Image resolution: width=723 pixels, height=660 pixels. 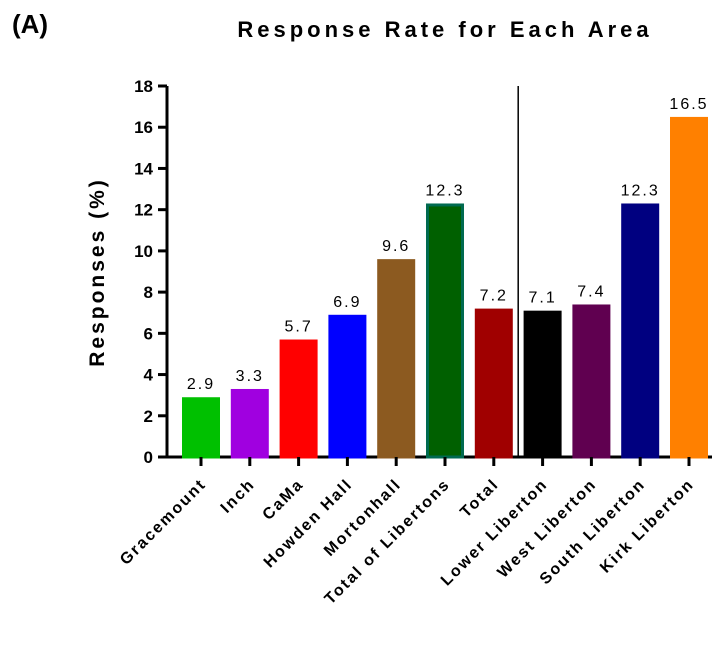 What do you see at coordinates (494, 296) in the screenshot?
I see `data-label: 7.2` at bounding box center [494, 296].